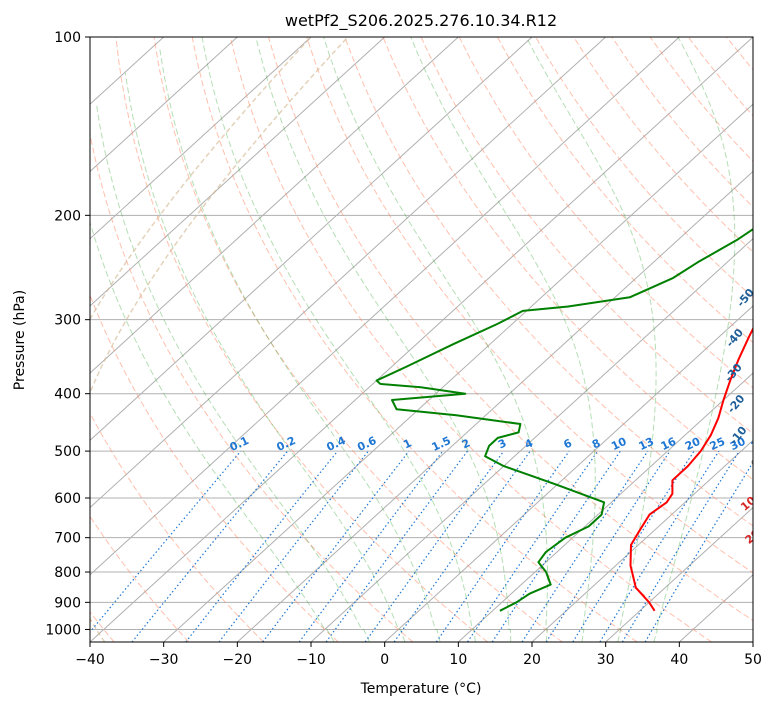 This screenshot has height=708, width=775. Describe the element at coordinates (646, 444) in the screenshot. I see `mixing-ratio-label: 13` at that location.